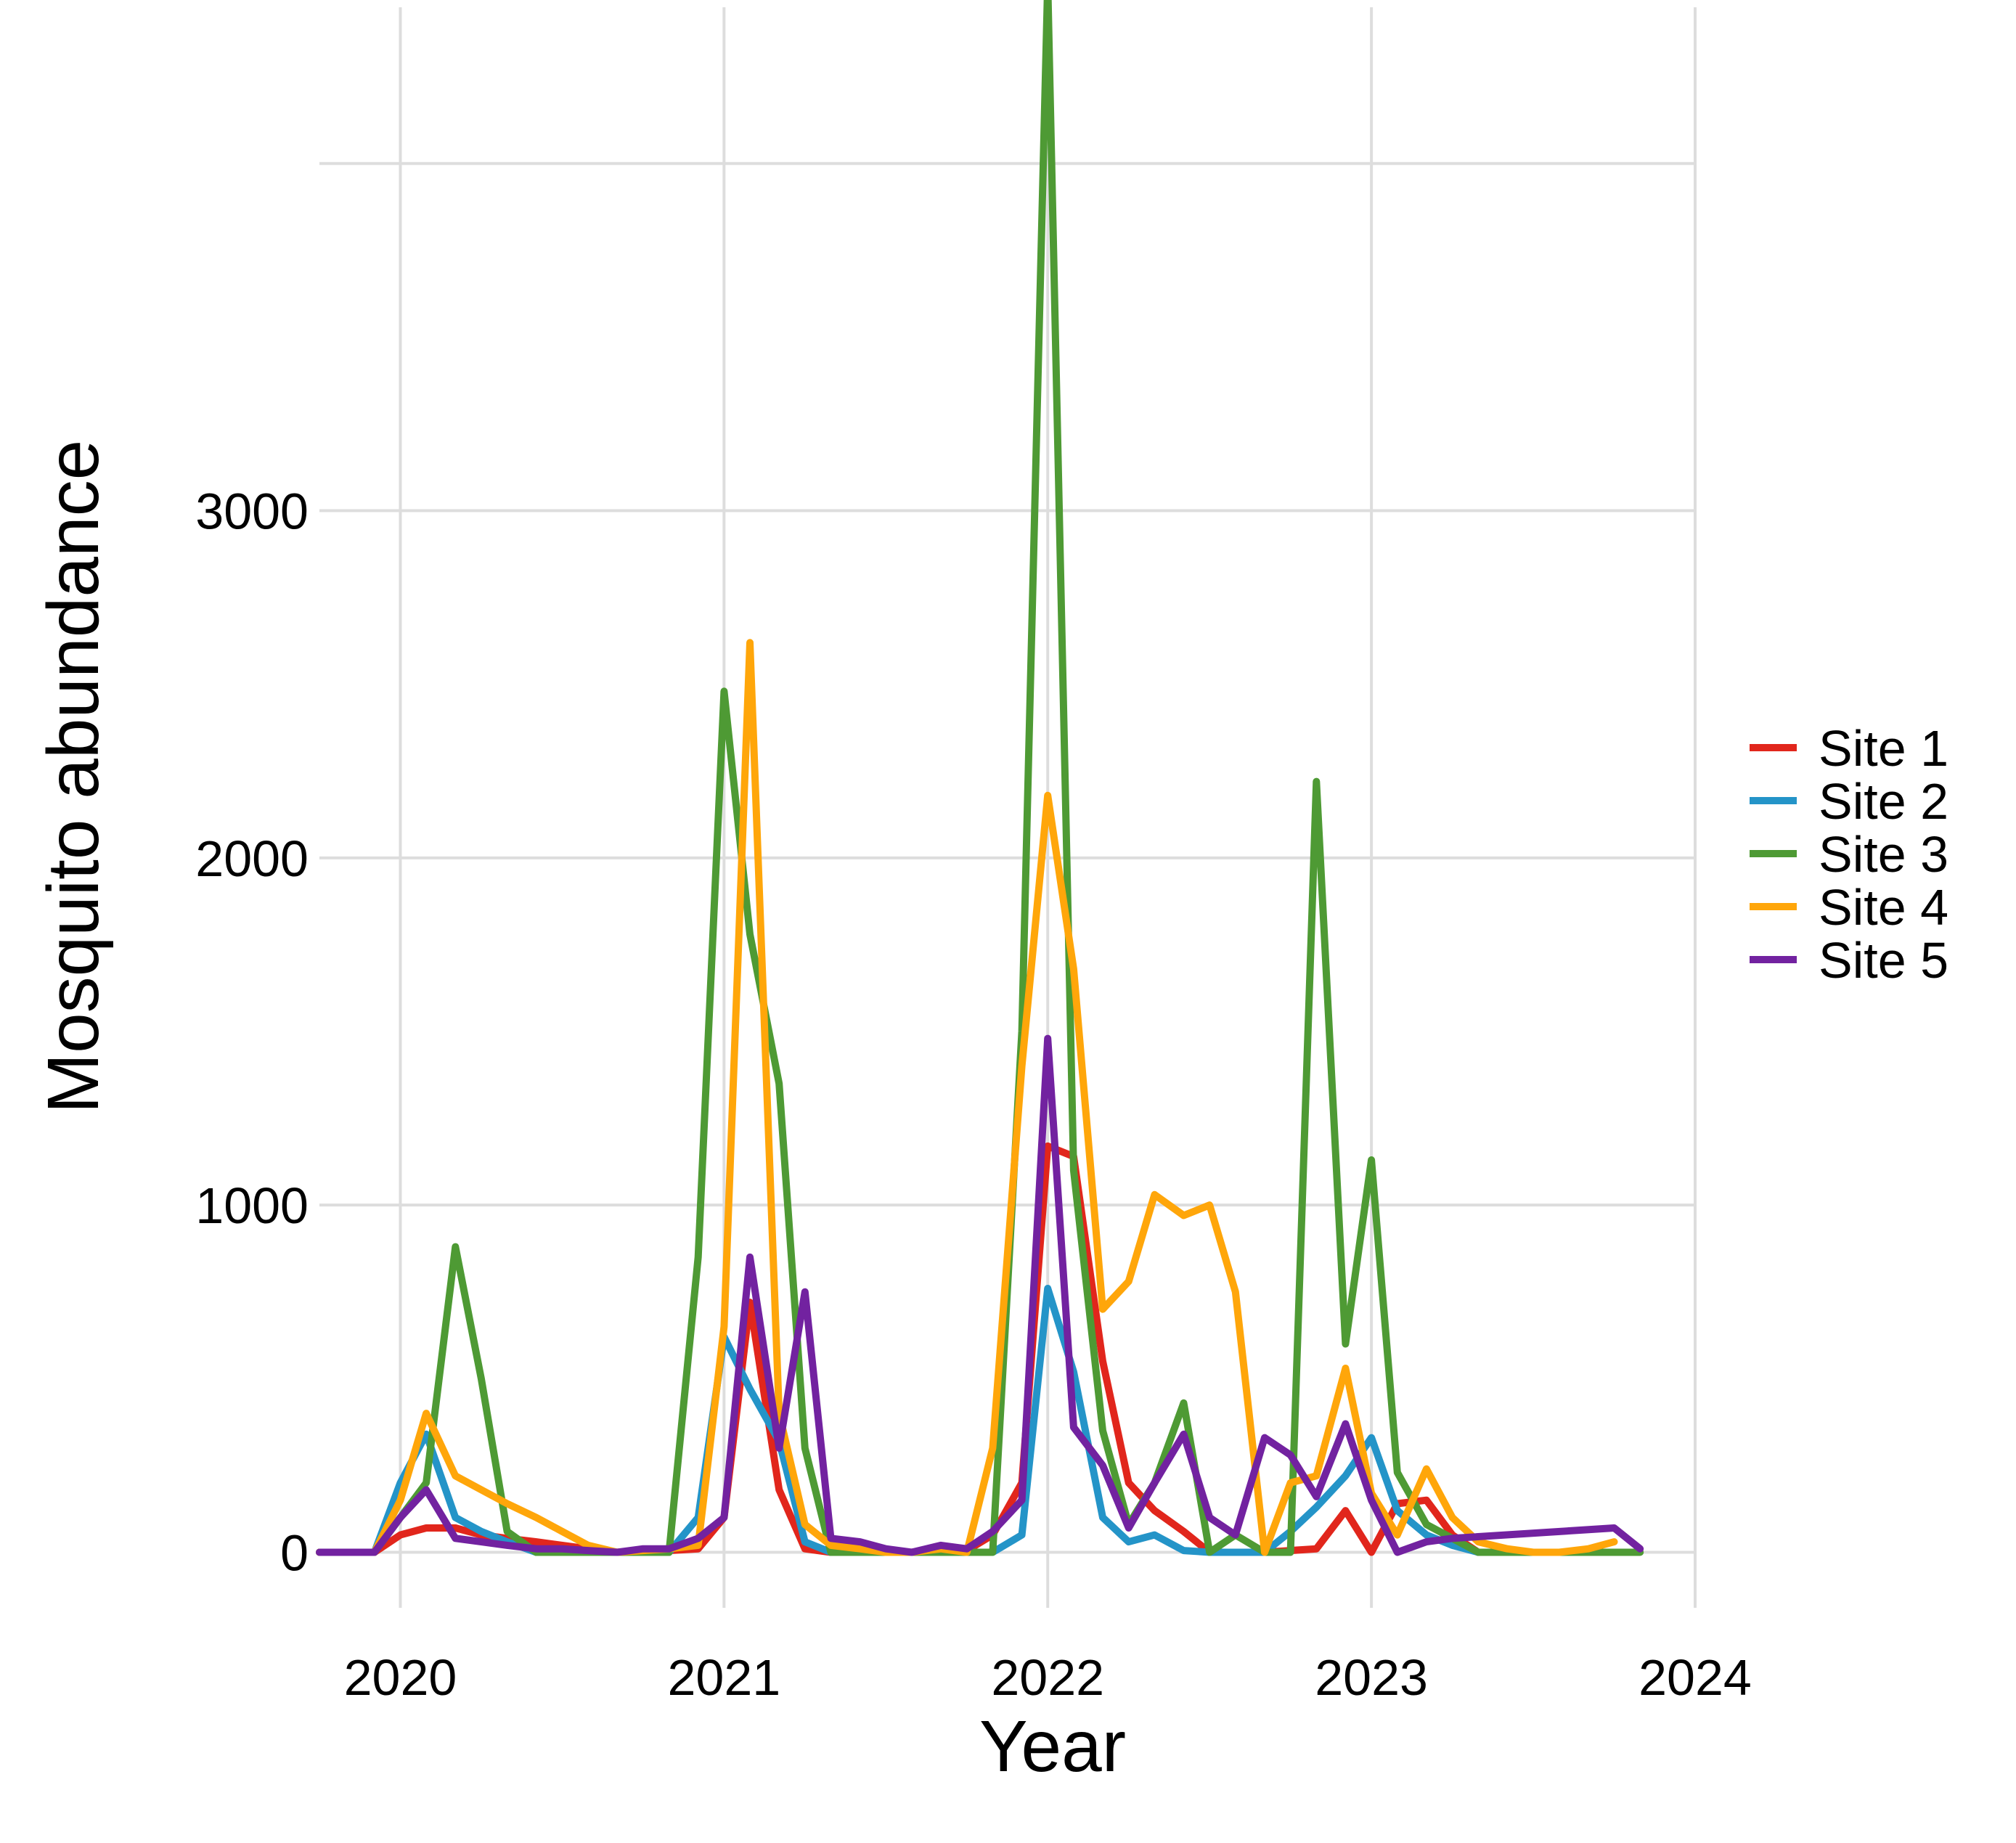 This screenshot has height=1843, width=2016. I want to click on y-axis-title: Mosquito abundance, so click(74, 776).